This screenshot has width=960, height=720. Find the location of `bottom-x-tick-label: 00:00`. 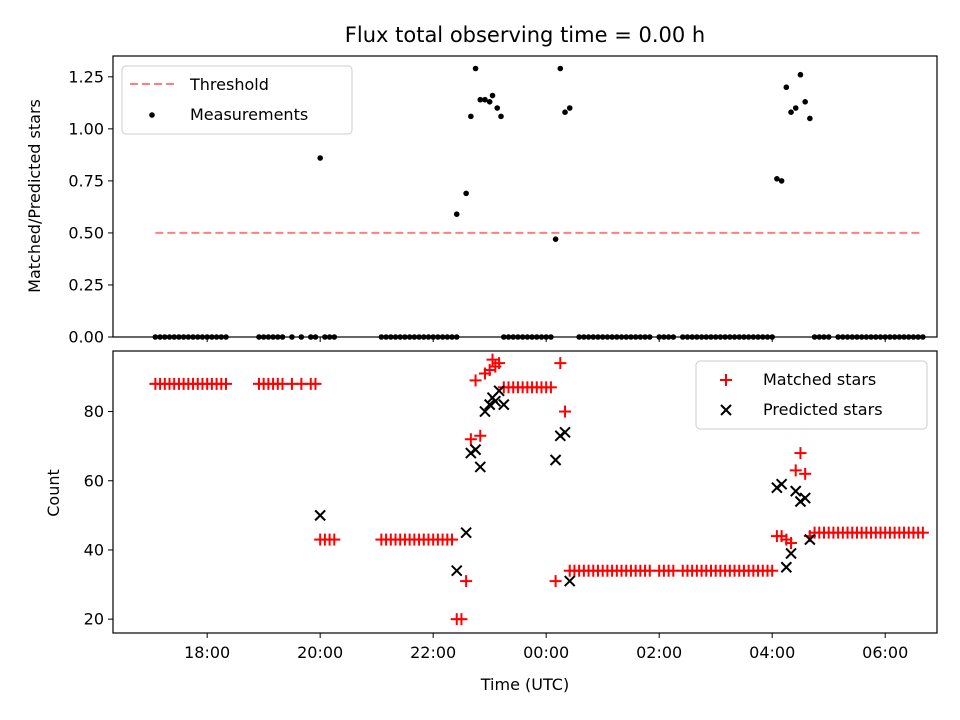

bottom-x-tick-label: 00:00 is located at coordinates (546, 652).